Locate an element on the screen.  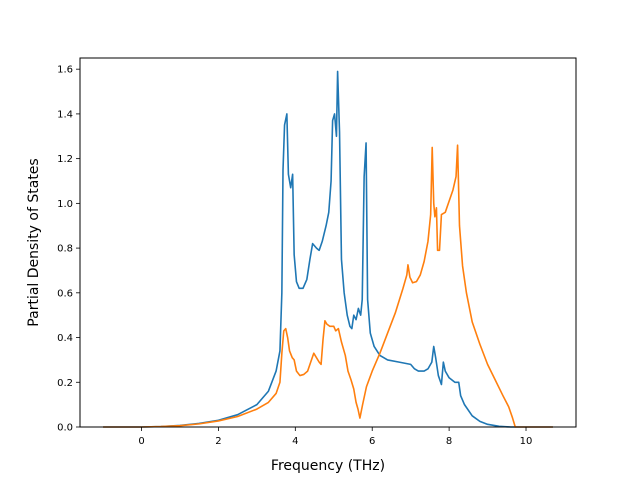
y-tick-label: 0.4 is located at coordinates (65, 338).